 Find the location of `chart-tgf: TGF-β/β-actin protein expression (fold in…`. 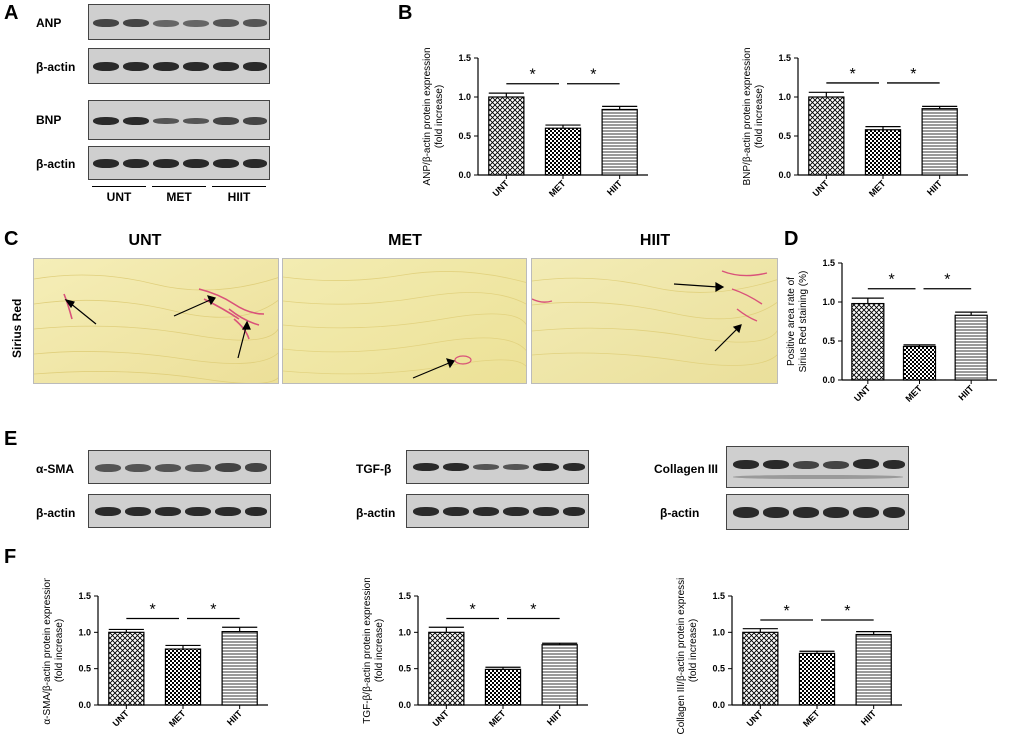

chart-tgf: TGF-β/β-actin protein expression (fold in… is located at coordinates (475, 653).